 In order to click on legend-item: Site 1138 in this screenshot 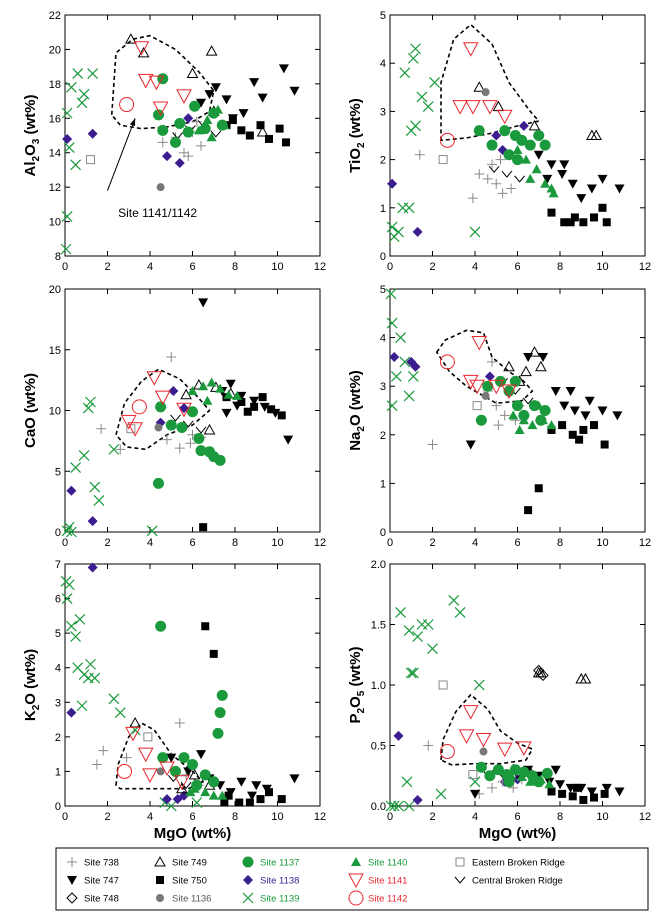, I will do `click(271, 881)`.